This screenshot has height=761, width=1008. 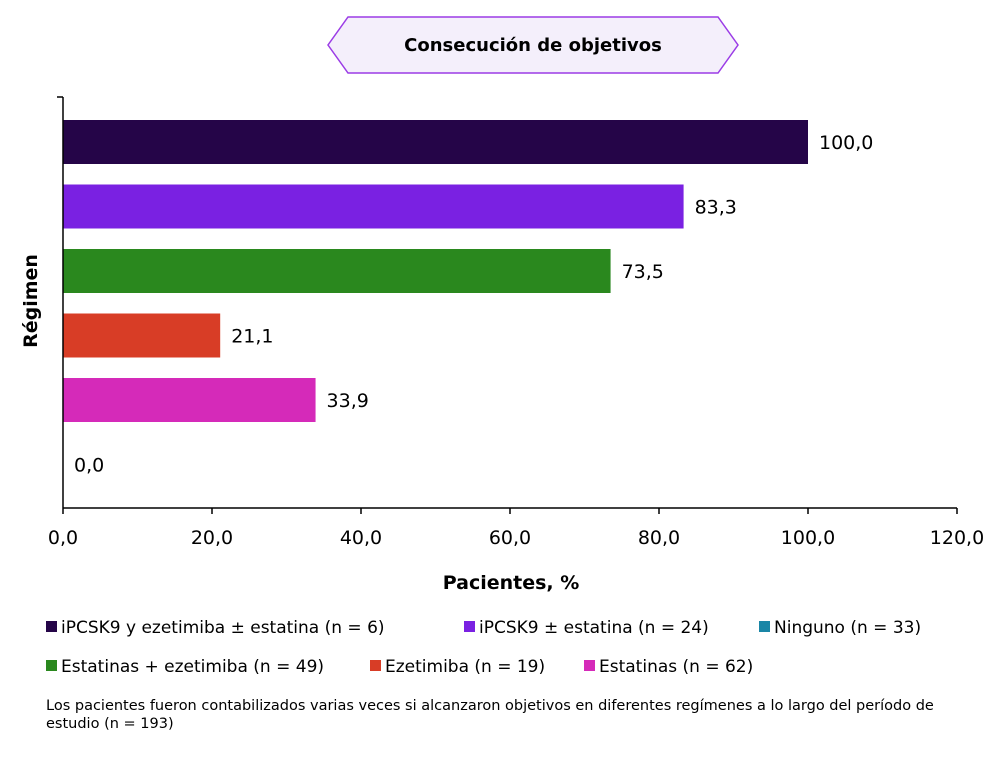 I want to click on bar-value-label: 100,0, so click(x=846, y=143).